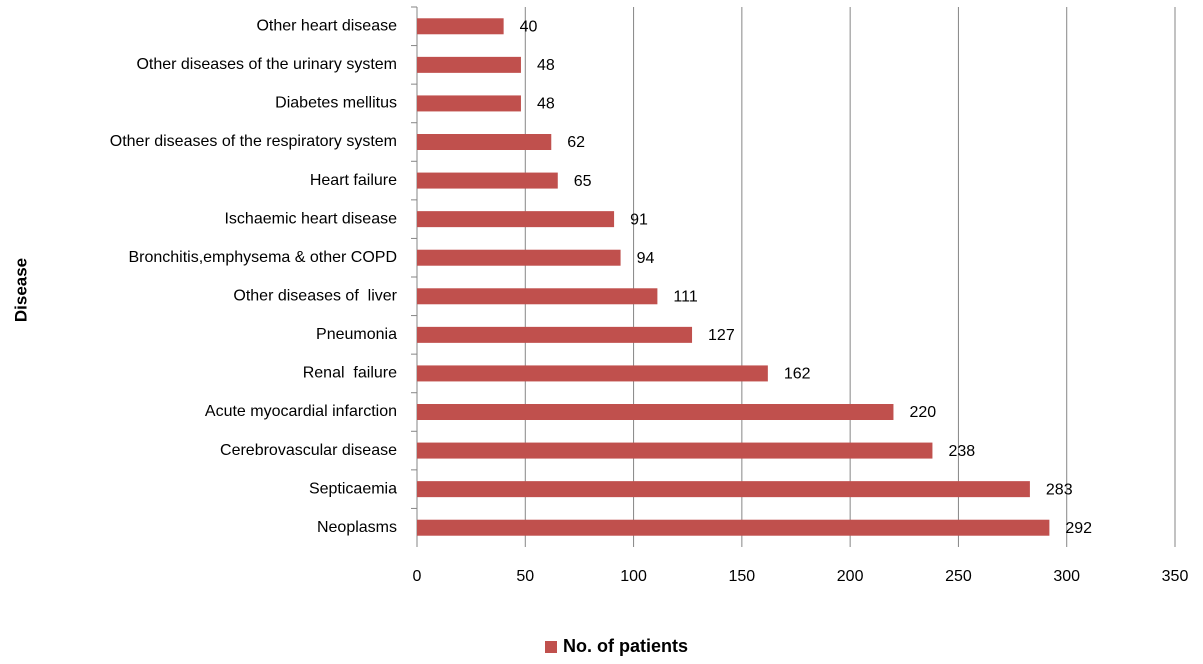 The height and width of the screenshot is (664, 1203). I want to click on y-tick-label: Other diseases of the respiratory system, so click(253, 141).